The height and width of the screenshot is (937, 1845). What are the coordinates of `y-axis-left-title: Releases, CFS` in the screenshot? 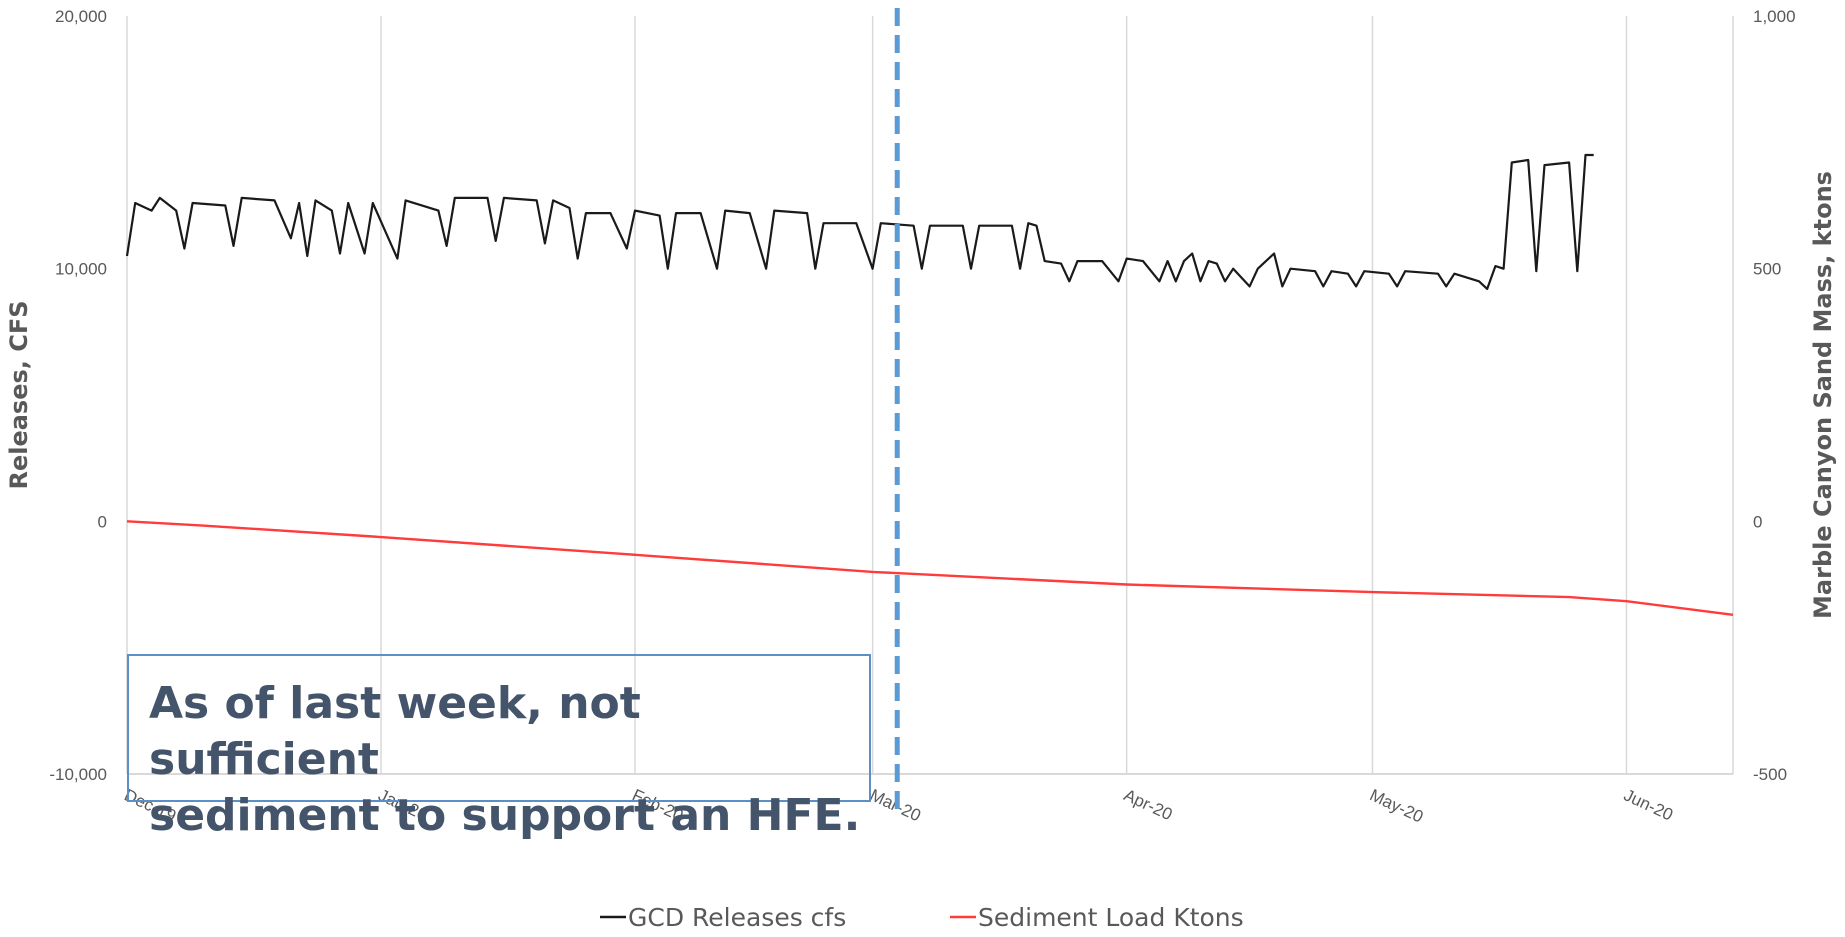 It's located at (19, 394).